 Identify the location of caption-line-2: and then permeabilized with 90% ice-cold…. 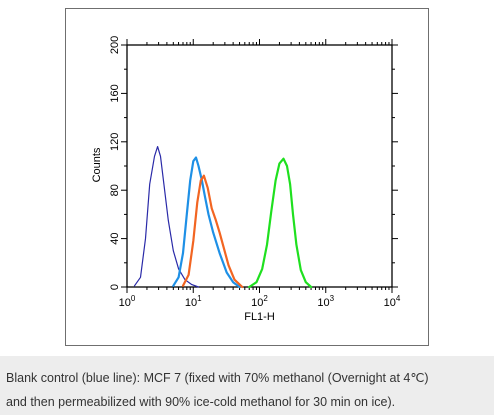
(201, 402).